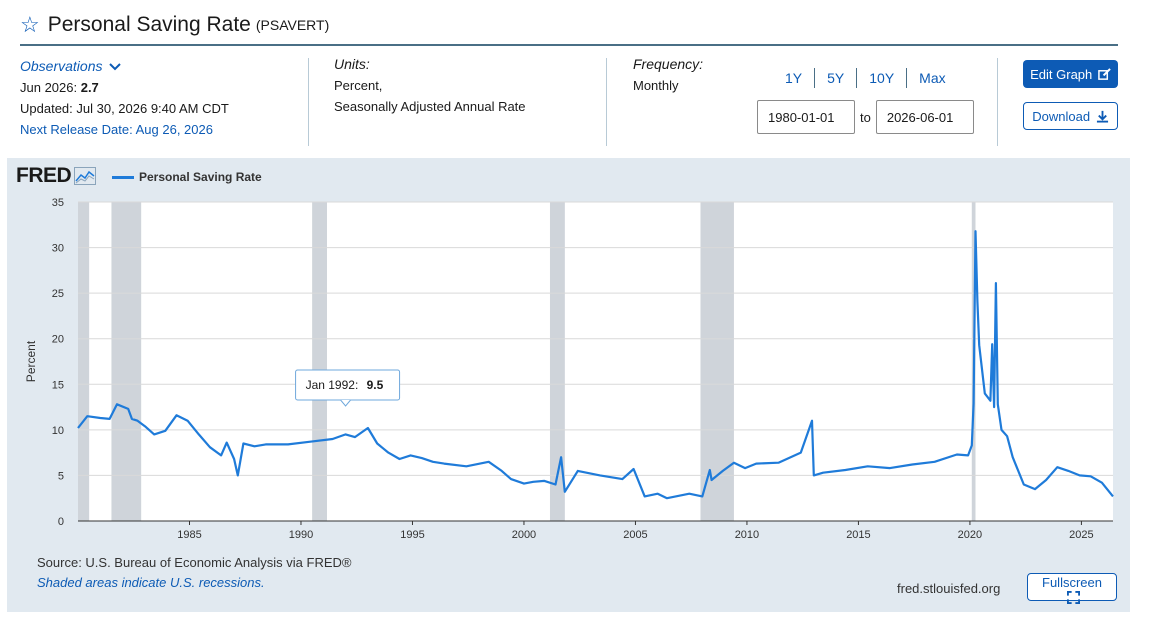 This screenshot has height=636, width=1152. What do you see at coordinates (58, 340) in the screenshot?
I see `y-tick-label: 20` at bounding box center [58, 340].